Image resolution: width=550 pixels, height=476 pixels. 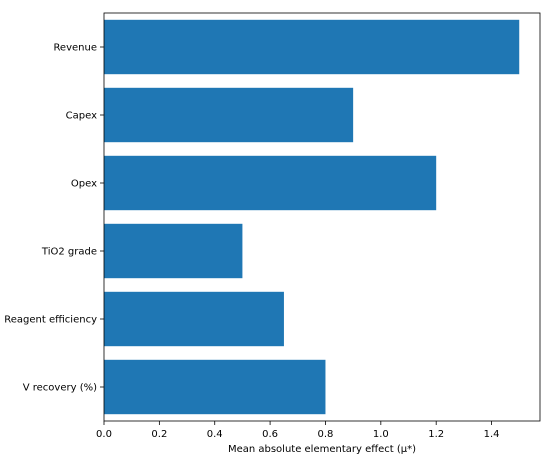 What do you see at coordinates (215, 434) in the screenshot?
I see `x-tick-label: 0.4` at bounding box center [215, 434].